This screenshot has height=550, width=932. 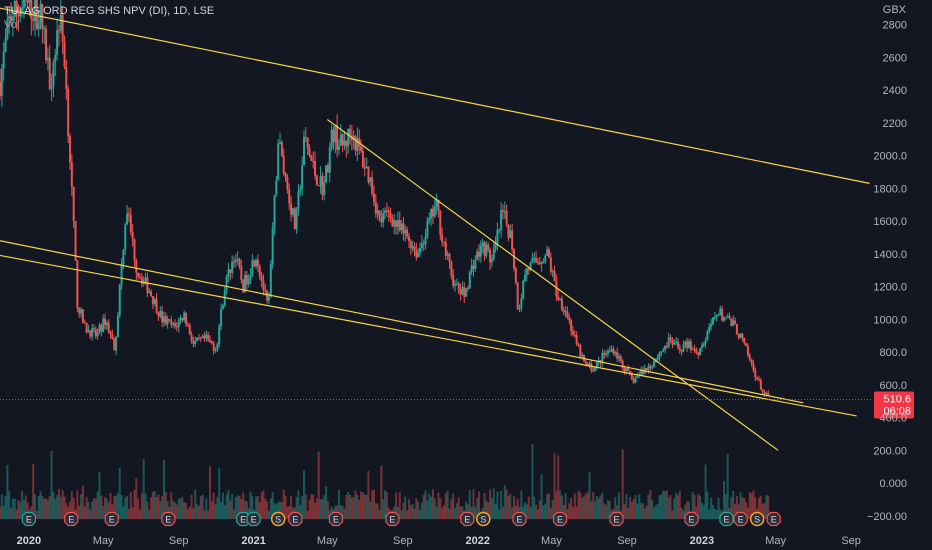 I want to click on symbol-title: TUI AG ORD REG SHS NPV (DI), 1D, LSE, so click(x=109, y=11).